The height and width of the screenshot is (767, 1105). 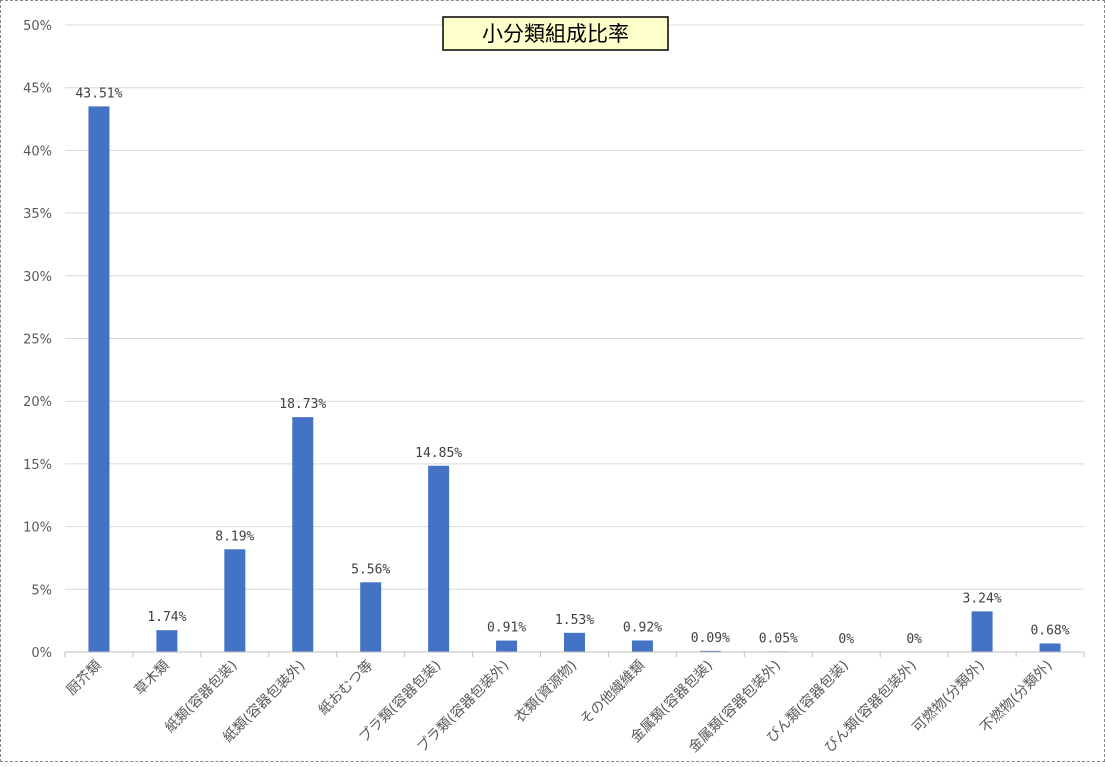 What do you see at coordinates (574, 654) in the screenshot?
I see `x-axis` at bounding box center [574, 654].